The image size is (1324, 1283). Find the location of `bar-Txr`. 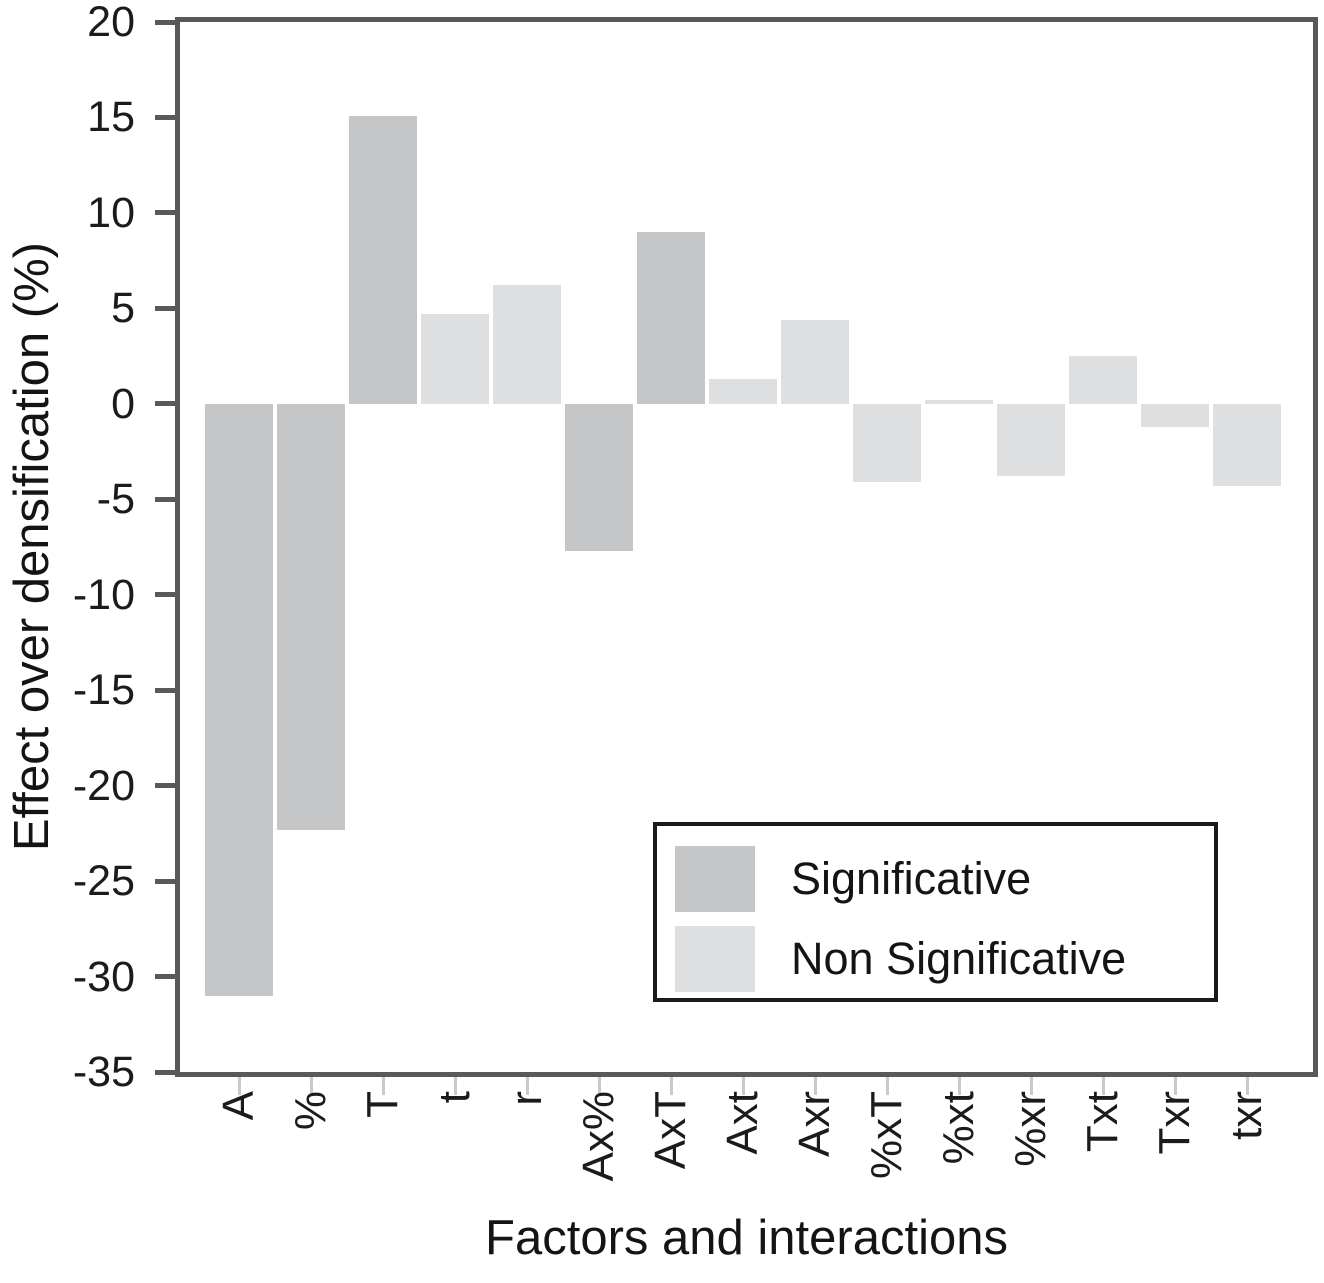

bar-Txr is located at coordinates (1175, 415).